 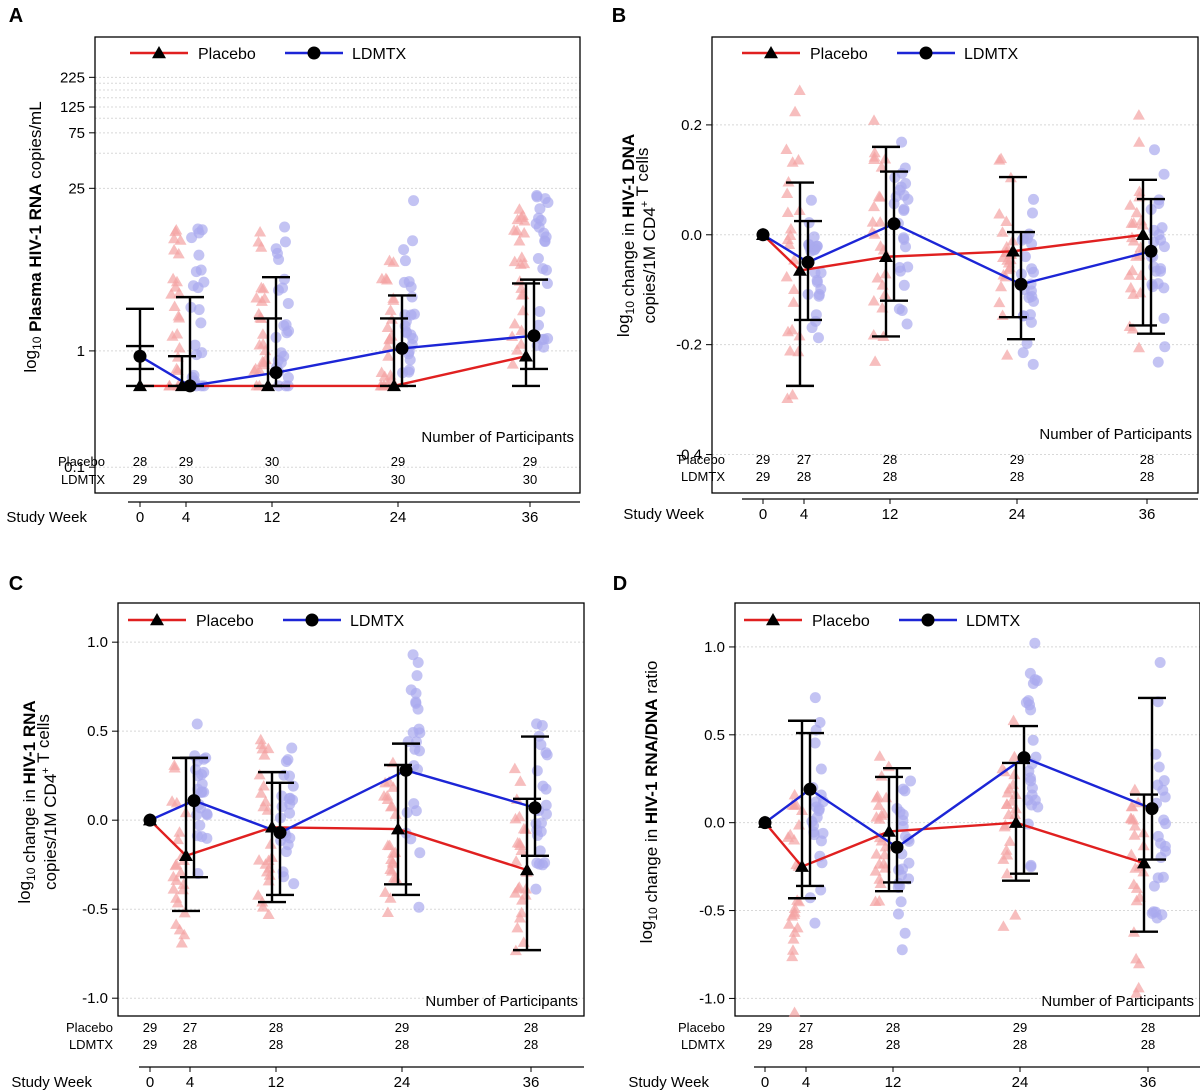 I want to click on y-axis-label-part: change in, so click(x=628, y=259).